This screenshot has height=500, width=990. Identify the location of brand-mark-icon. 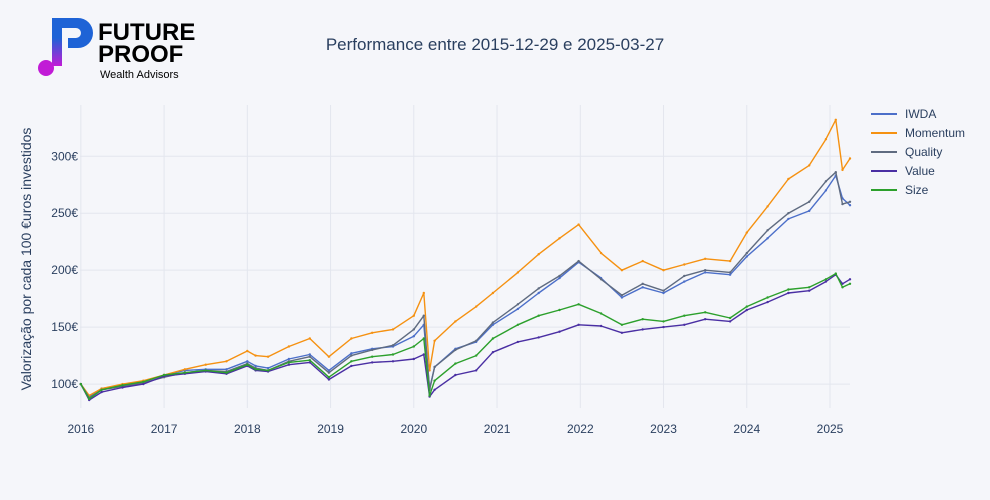
(65, 47).